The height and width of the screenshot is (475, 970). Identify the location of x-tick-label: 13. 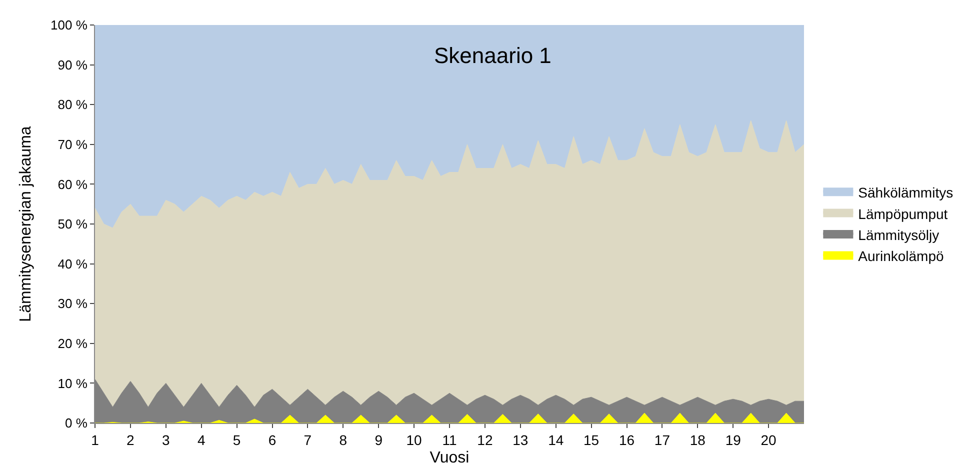
(520, 440).